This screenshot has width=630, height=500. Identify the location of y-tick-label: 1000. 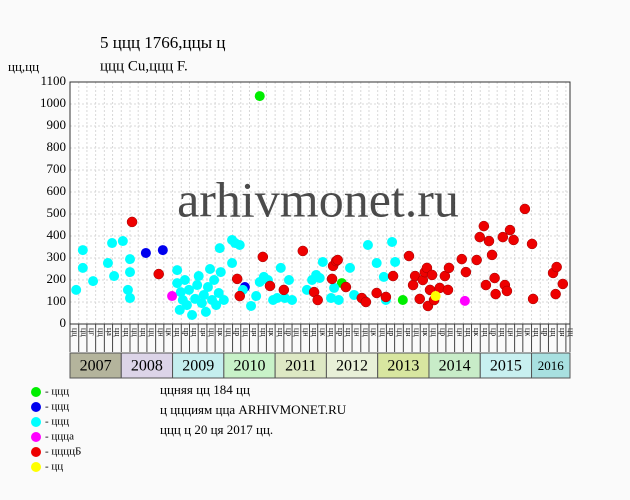
(53, 102).